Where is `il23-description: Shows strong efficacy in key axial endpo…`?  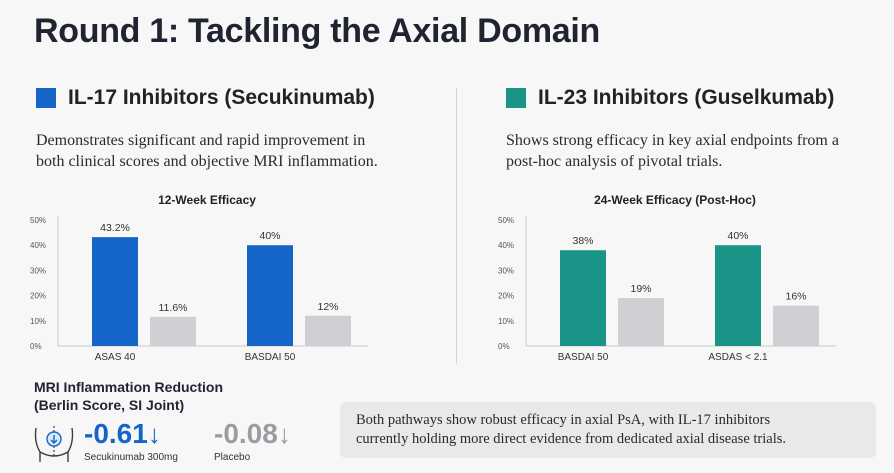 il23-description: Shows strong efficacy in key axial endpo… is located at coordinates (672, 151).